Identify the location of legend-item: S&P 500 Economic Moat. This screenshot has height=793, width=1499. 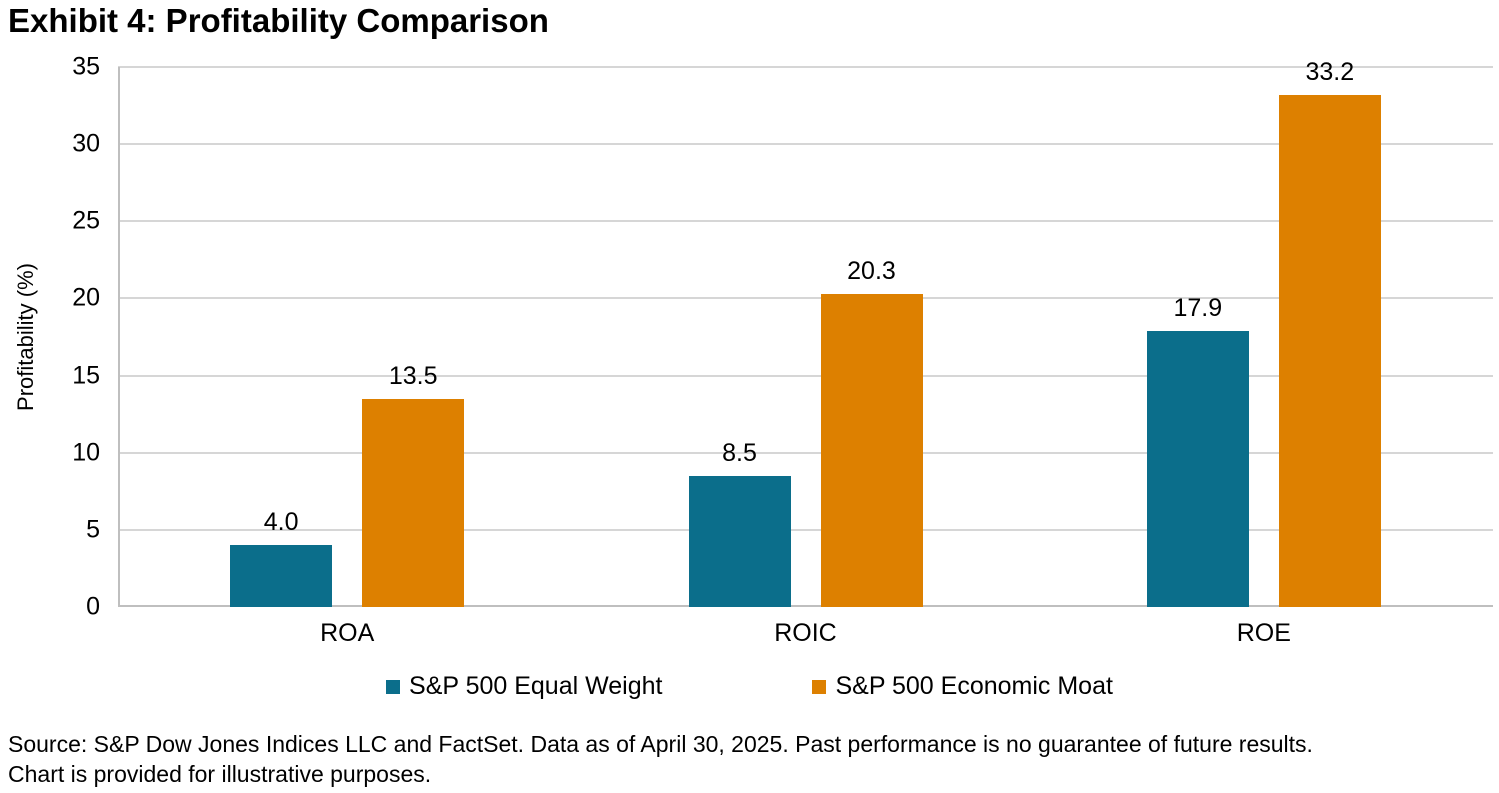
(962, 686).